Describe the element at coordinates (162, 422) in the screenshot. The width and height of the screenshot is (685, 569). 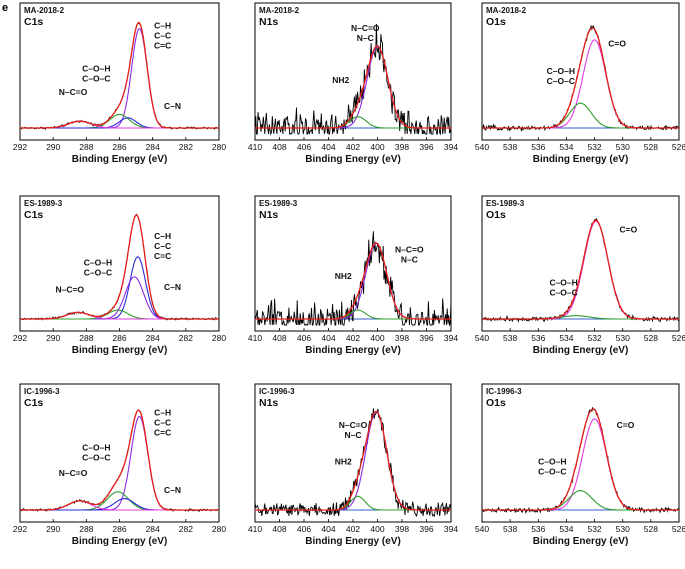
I see `ic-c1s-annotation: C–C` at that location.